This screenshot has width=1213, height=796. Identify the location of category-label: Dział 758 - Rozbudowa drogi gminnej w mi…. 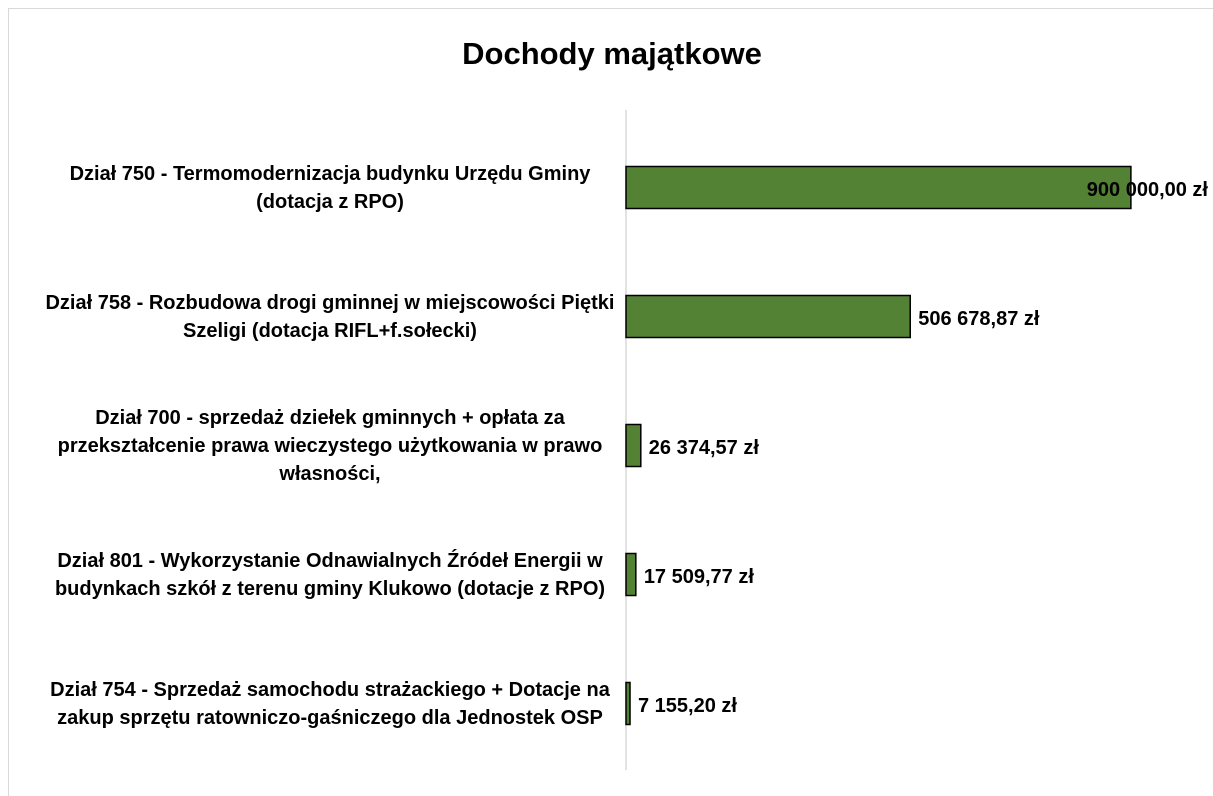
(330, 316).